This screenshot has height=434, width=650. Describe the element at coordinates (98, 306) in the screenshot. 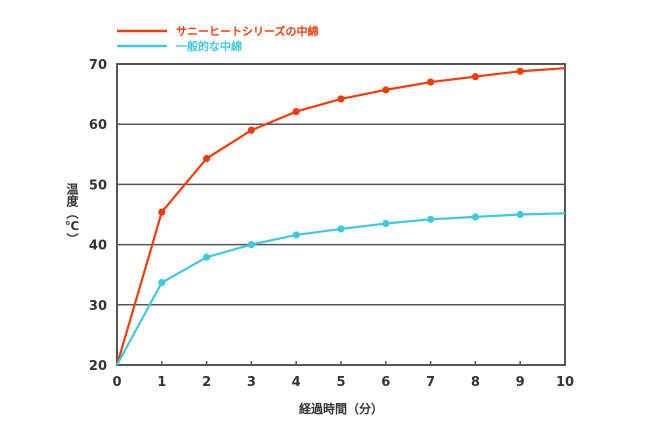

I see `y-tick-label: 30` at that location.